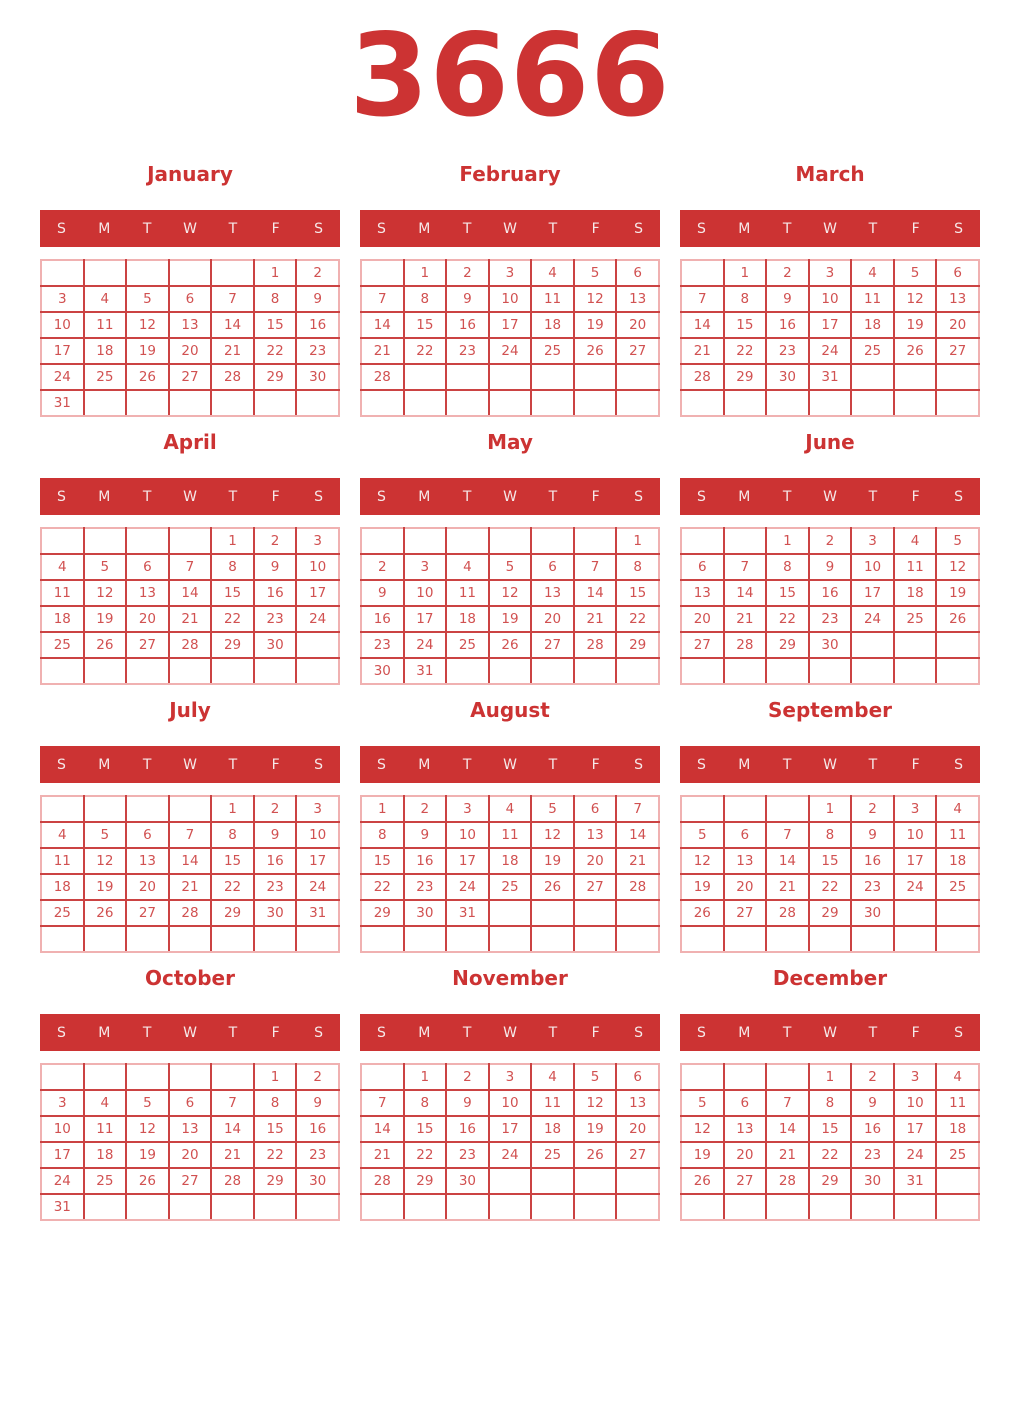 The width and height of the screenshot is (1020, 1412). I want to click on week-row: 7 8 9 10 11 12 13, so click(830, 299).